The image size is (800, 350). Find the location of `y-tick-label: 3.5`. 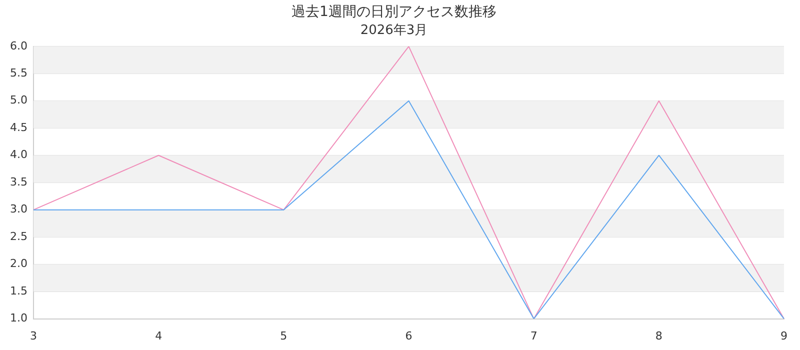

y-tick-label: 3.5 is located at coordinates (19, 181).